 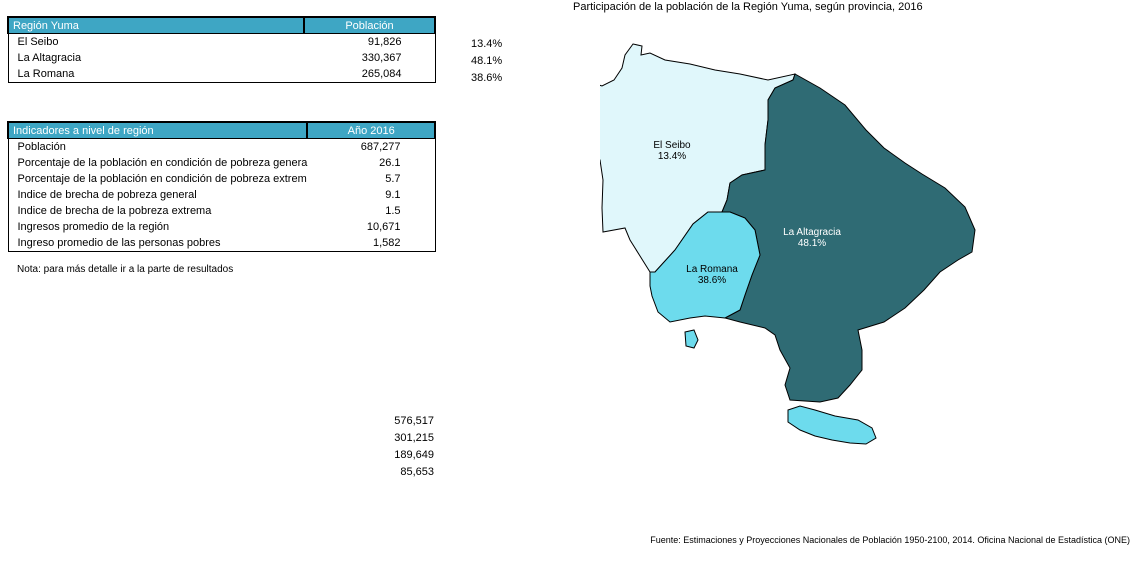 What do you see at coordinates (156, 25) in the screenshot?
I see `region-header: Región Yuma` at bounding box center [156, 25].